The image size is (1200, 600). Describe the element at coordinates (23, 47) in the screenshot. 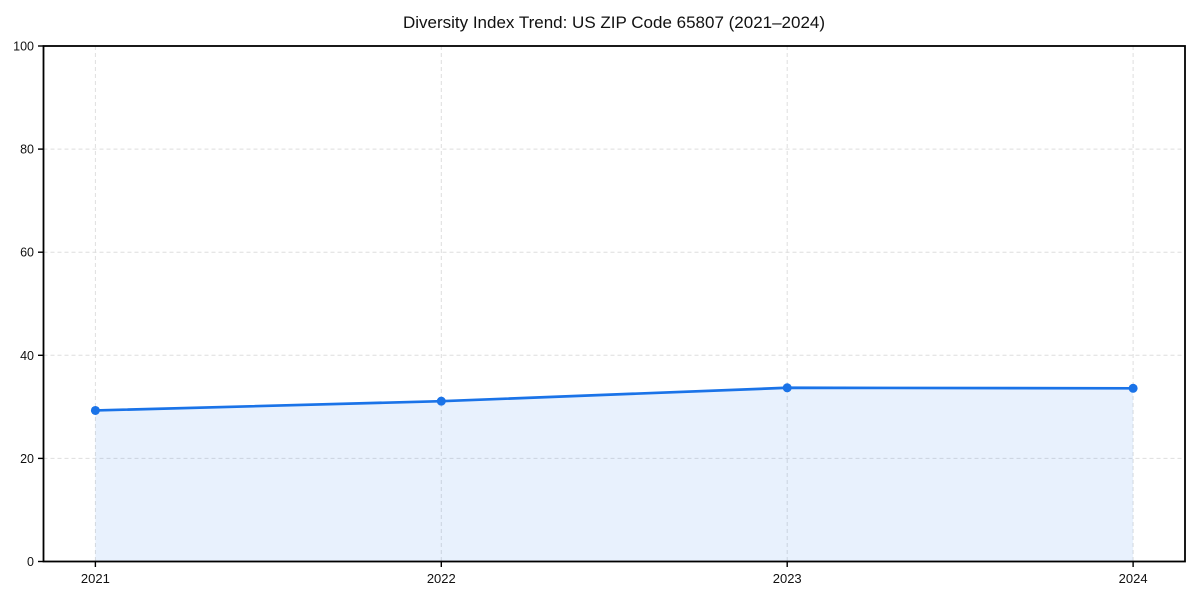

I see `y-tick-label: 100` at that location.